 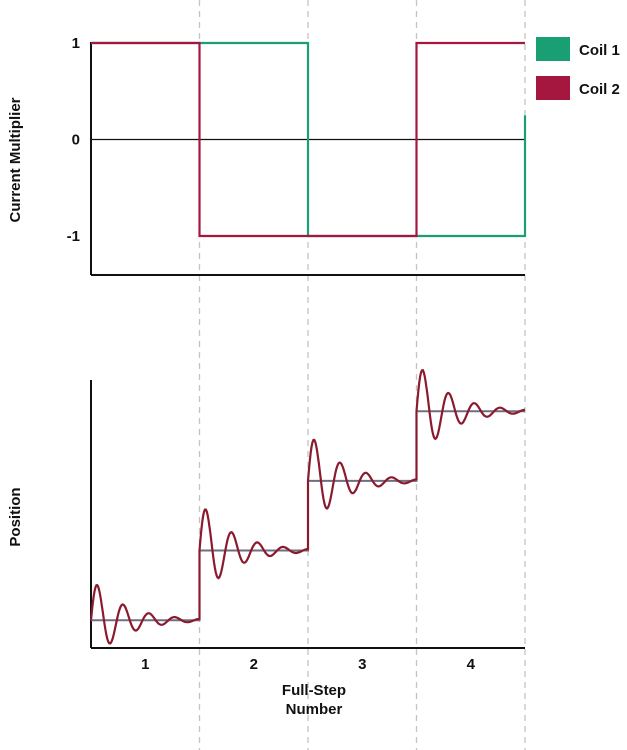 I want to click on y-tick-label-minus-1: -1, so click(x=73, y=236).